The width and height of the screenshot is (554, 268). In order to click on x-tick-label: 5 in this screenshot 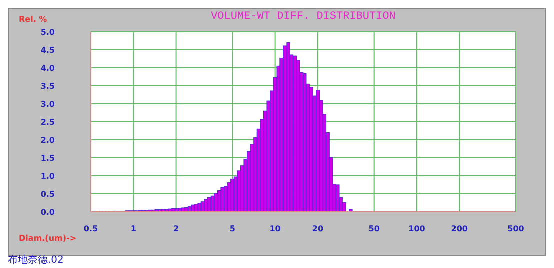, I will do `click(233, 229)`.